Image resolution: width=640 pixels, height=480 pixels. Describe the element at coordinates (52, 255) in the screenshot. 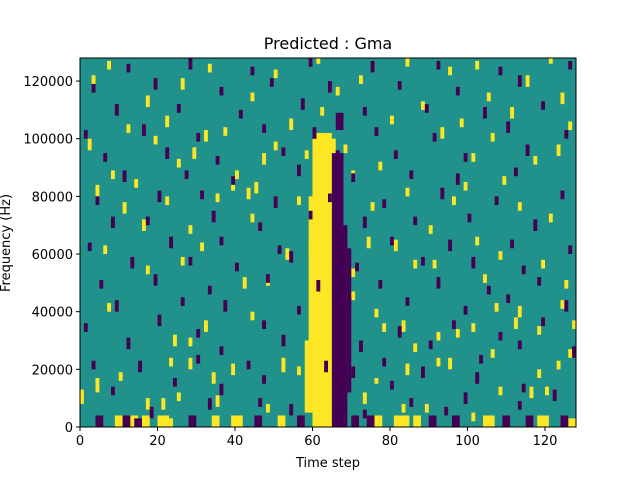

I see `y-tick-label-3: 60000` at that location.